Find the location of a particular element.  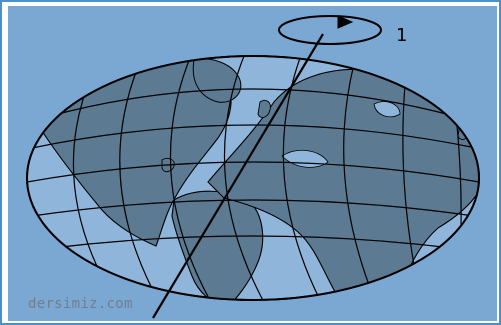

rotation-label: 1 is located at coordinates (401, 35).